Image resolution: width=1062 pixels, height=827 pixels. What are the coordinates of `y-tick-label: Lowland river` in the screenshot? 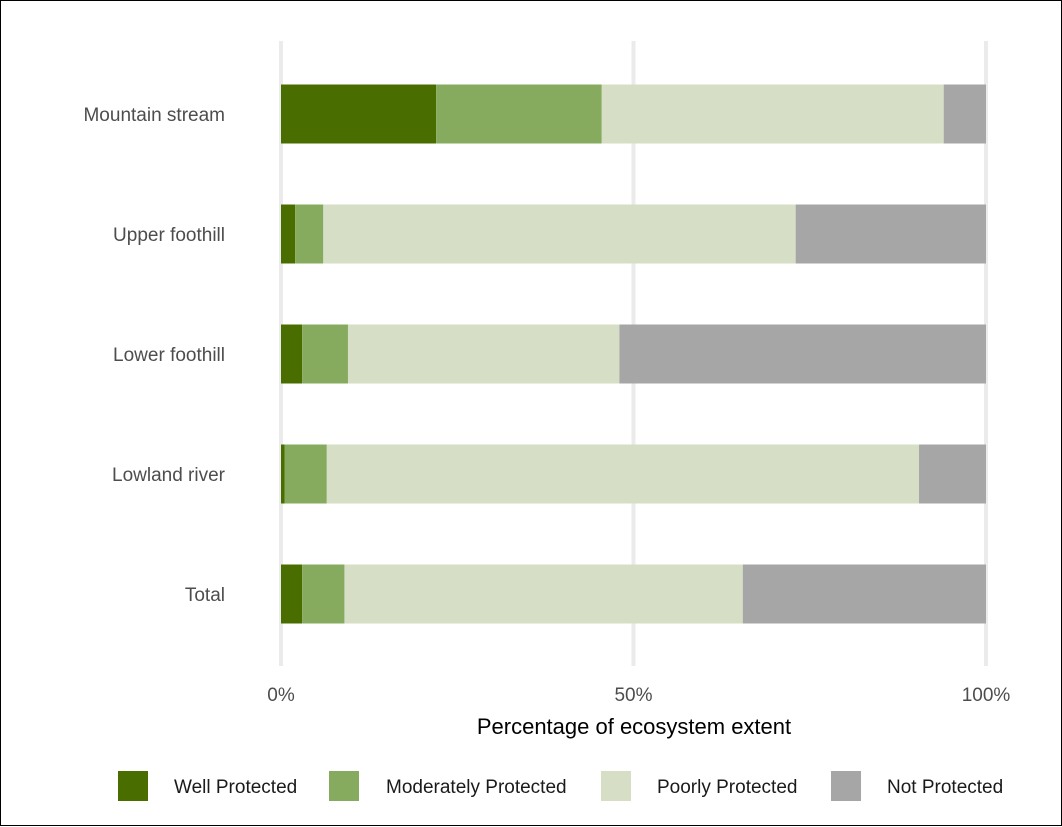 It's located at (169, 475).